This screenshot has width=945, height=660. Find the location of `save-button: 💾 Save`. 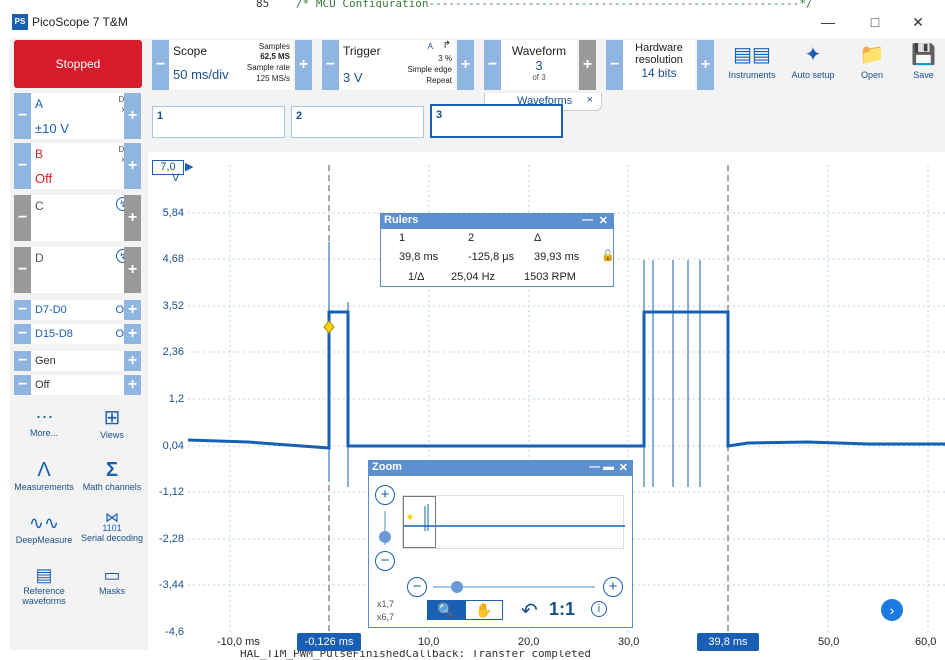

save-button: 💾 Save is located at coordinates (923, 65).